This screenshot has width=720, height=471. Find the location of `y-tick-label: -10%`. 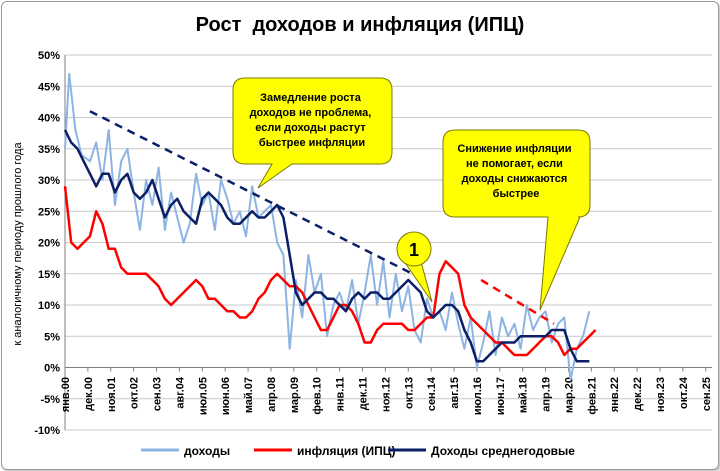

y-tick-label: -10% is located at coordinates (47, 431).